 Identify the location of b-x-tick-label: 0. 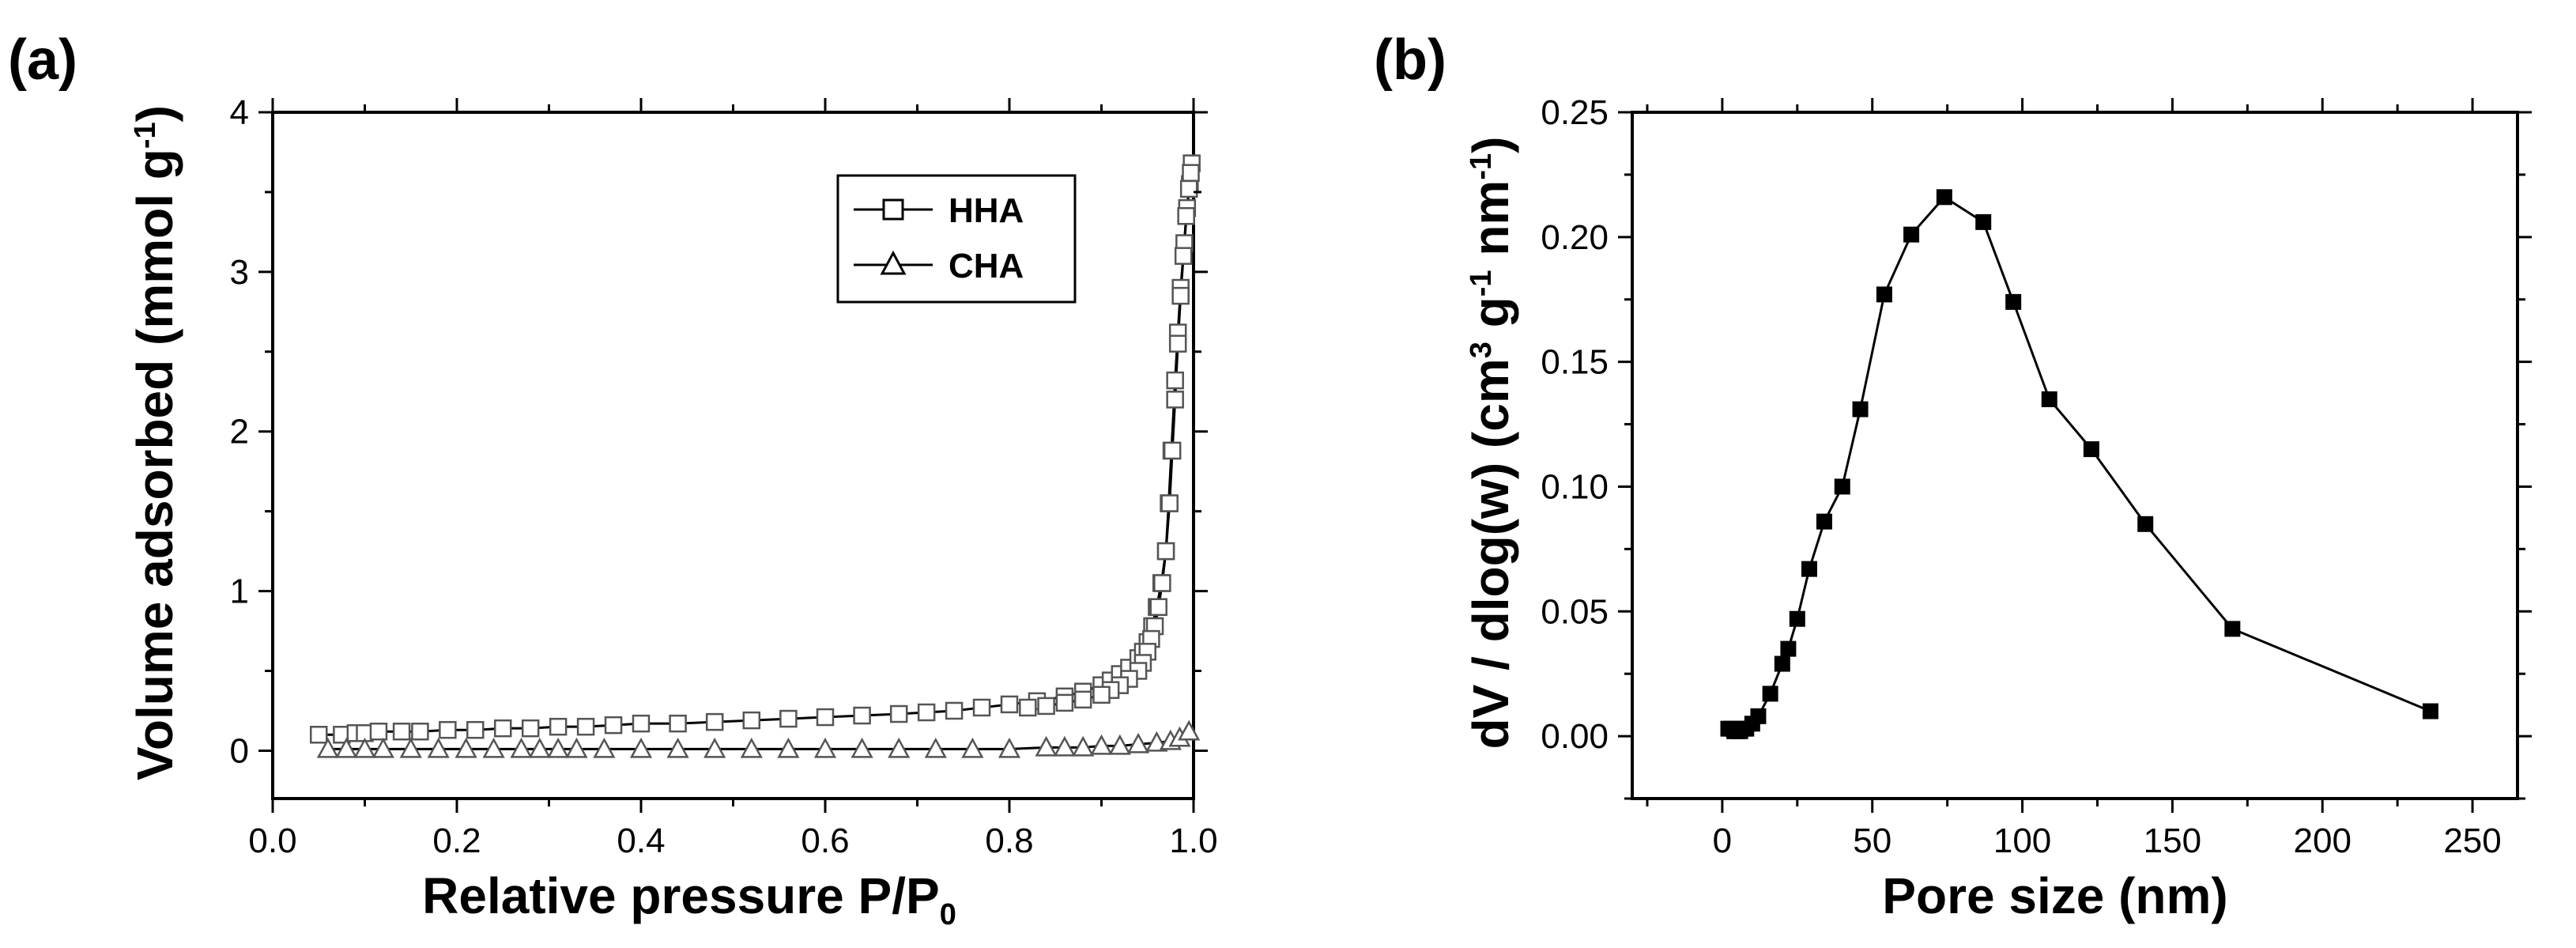
(1722, 840).